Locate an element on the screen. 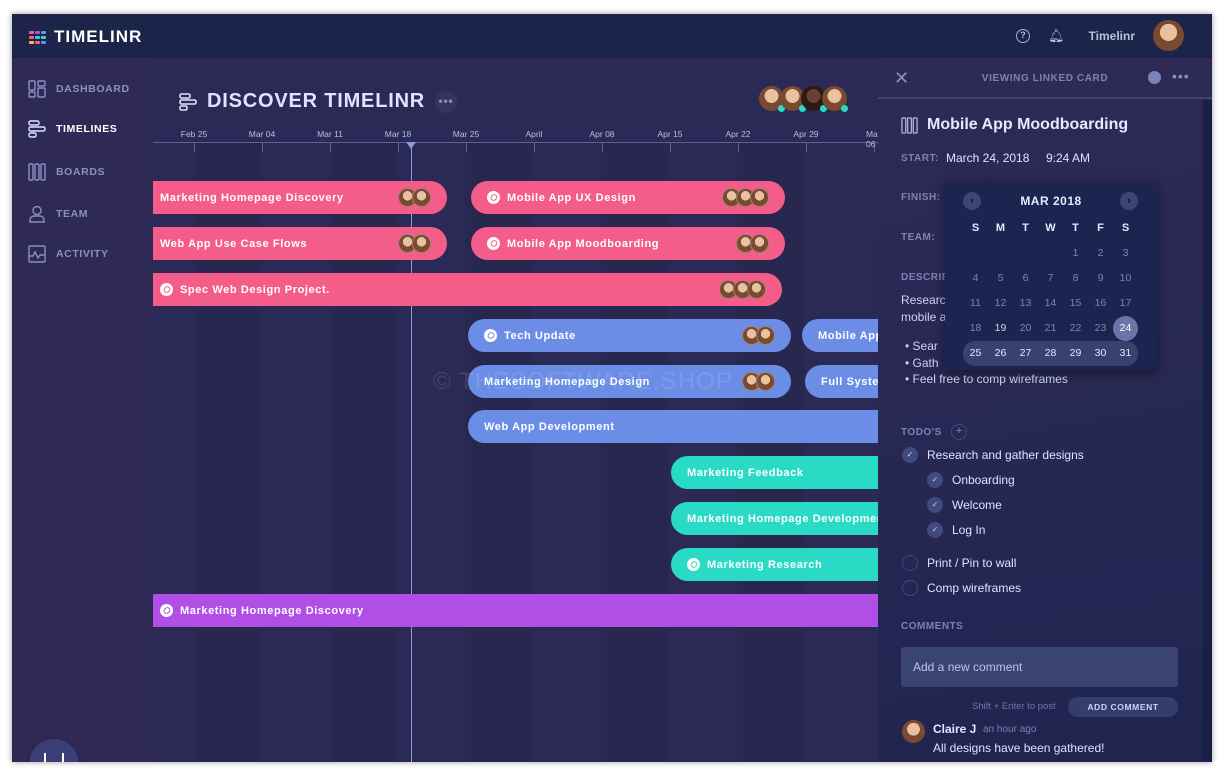 The height and width of the screenshot is (774, 1224). scrollbar is located at coordinates (1207, 431).